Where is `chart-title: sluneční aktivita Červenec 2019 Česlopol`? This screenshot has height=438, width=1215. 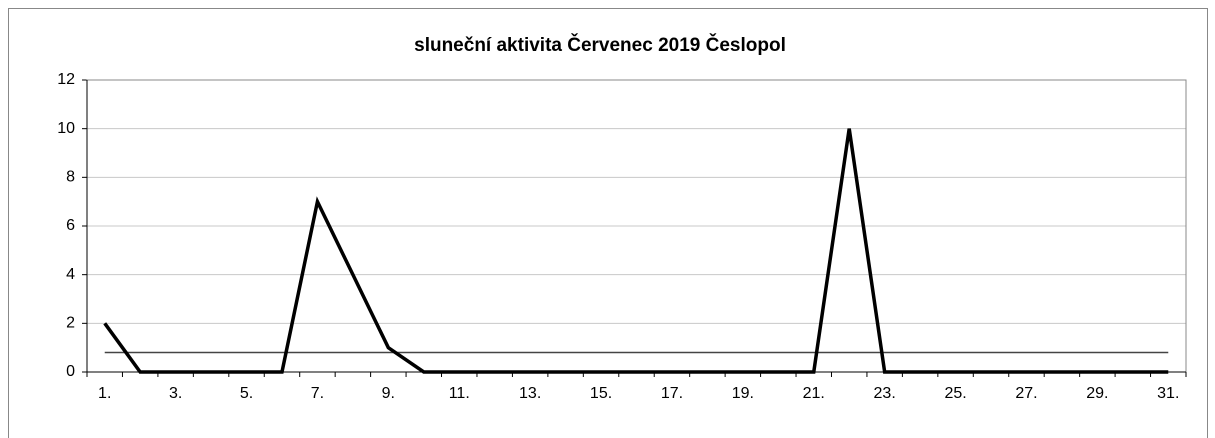 chart-title: sluneční aktivita Červenec 2019 Česlopol is located at coordinates (600, 45).